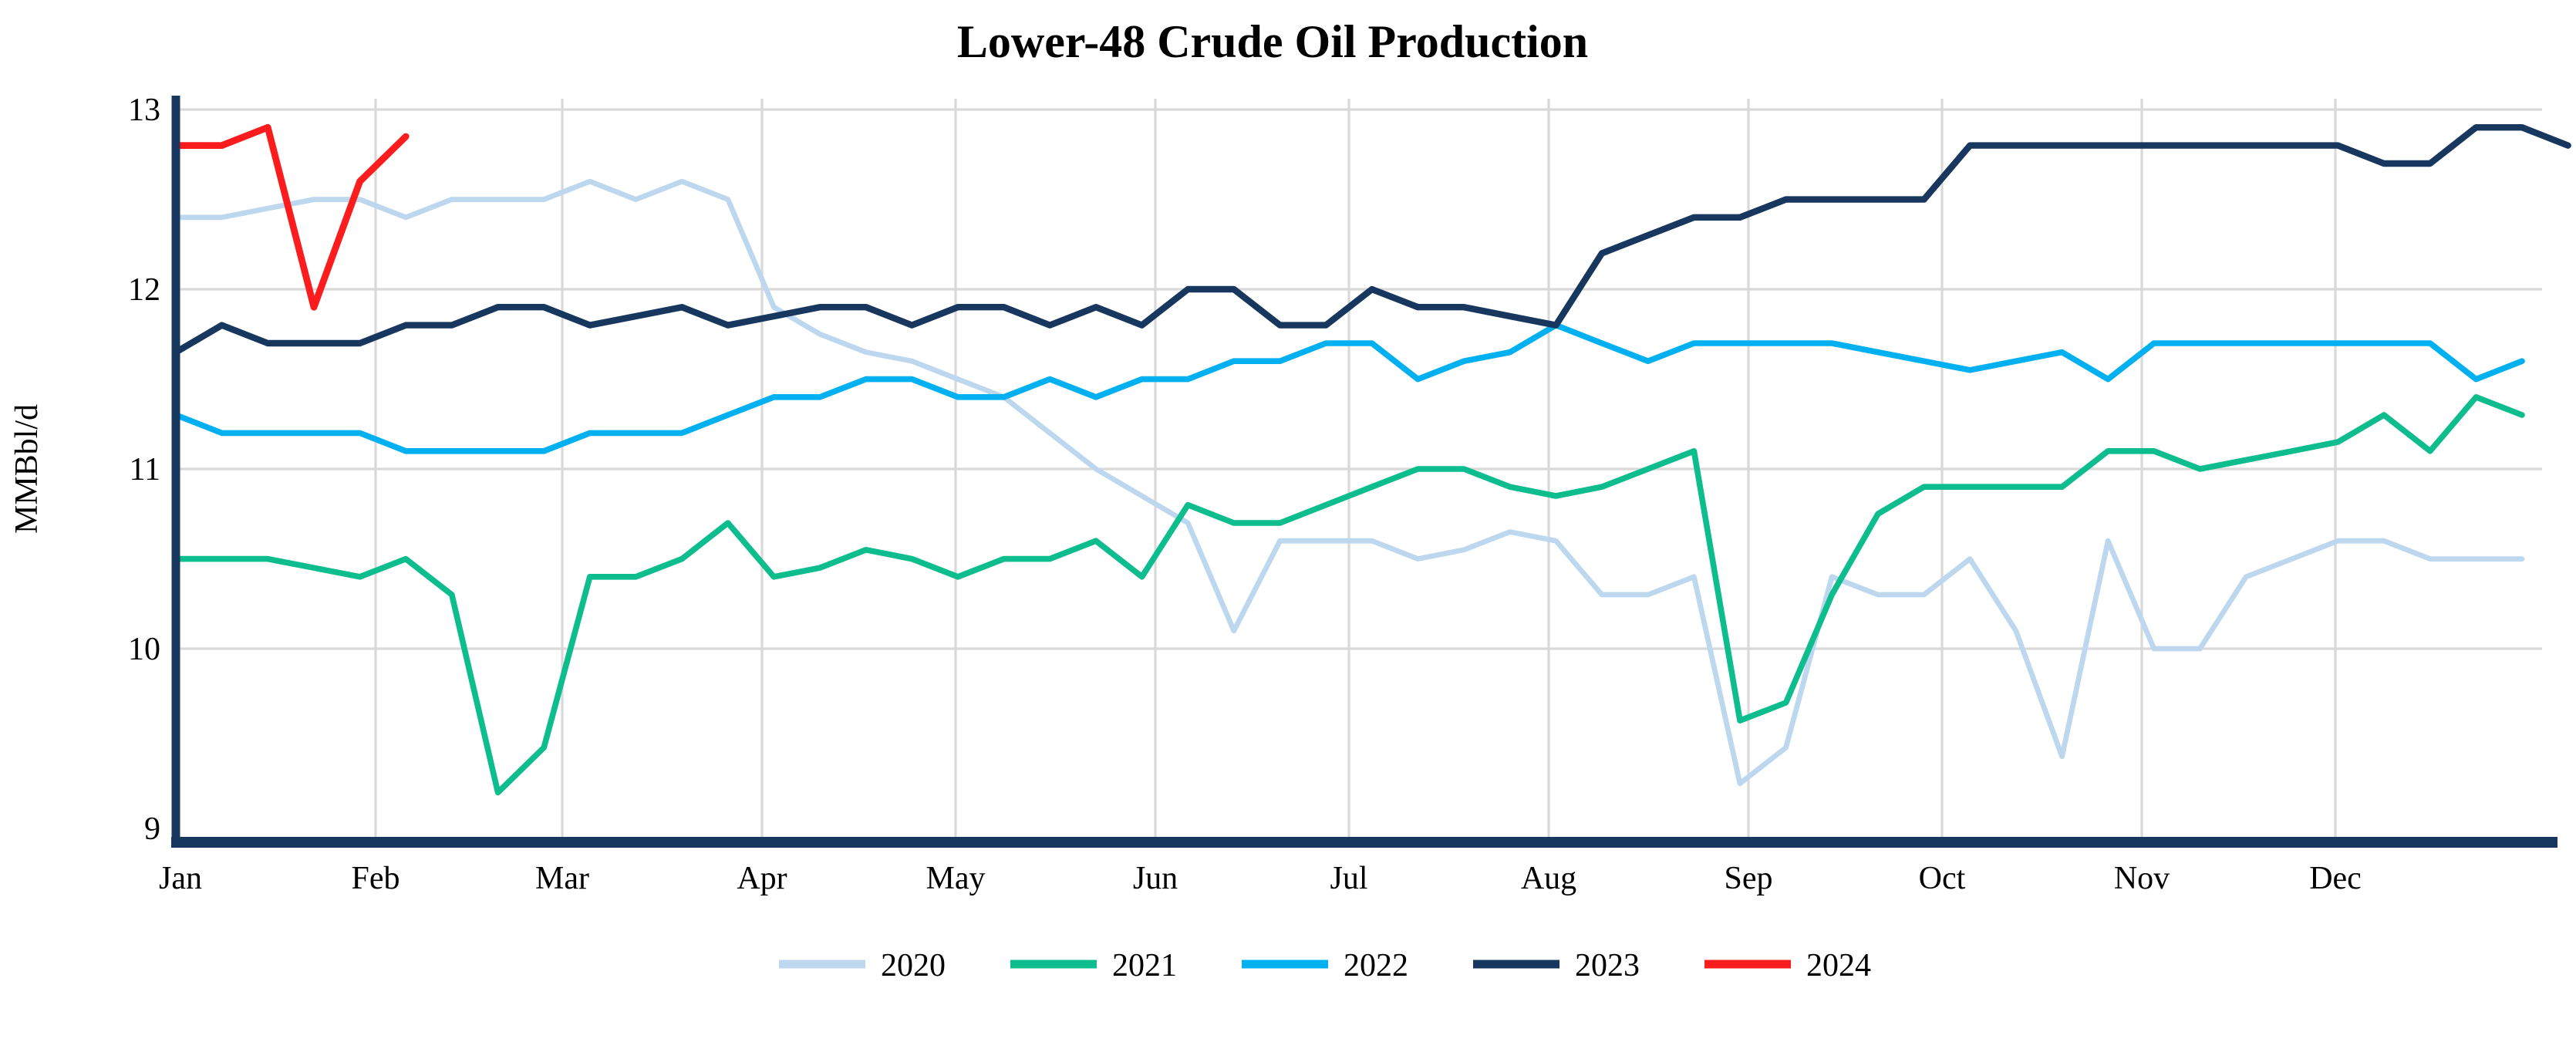 The height and width of the screenshot is (1049, 2576). Describe the element at coordinates (1272, 41) in the screenshot. I see `chart-title: Lower-48 Crude Oil Production` at that location.